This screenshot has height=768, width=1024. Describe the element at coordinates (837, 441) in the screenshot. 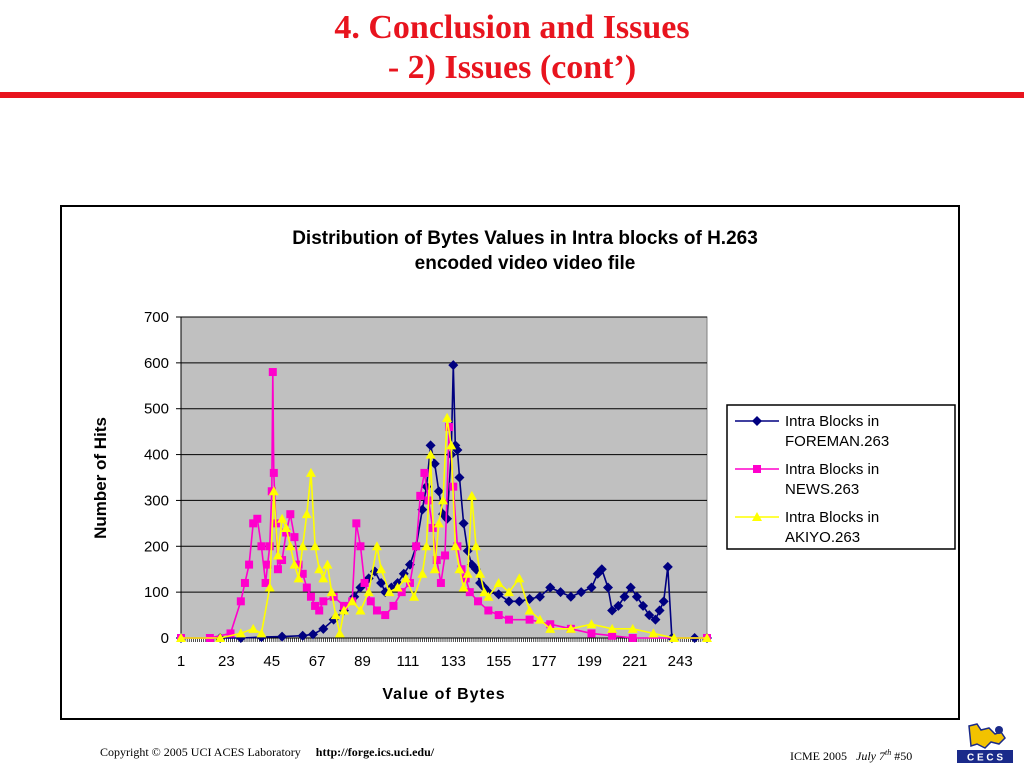

I see `legend-label-0-line2: FOREMAN.263` at that location.